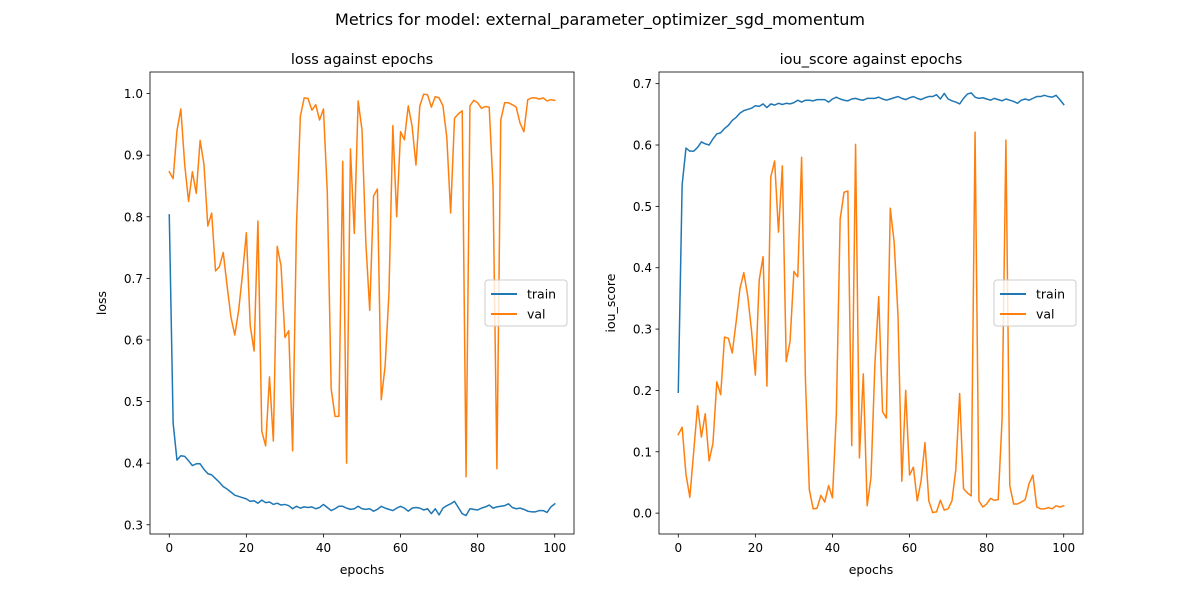 This screenshot has height=600, width=1200. Describe the element at coordinates (610, 302) in the screenshot. I see `y-axis-label: iou_score` at that location.